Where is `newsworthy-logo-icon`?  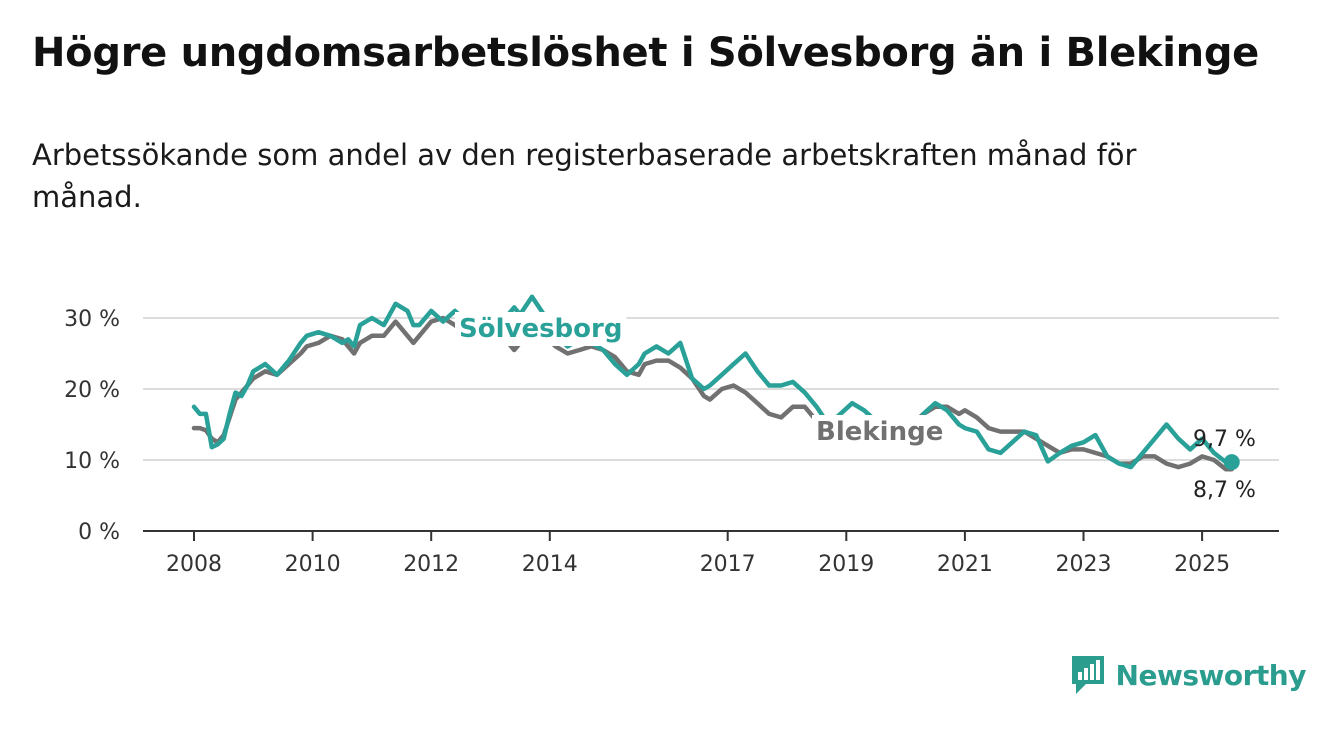 newsworthy-logo-icon is located at coordinates (1087, 675).